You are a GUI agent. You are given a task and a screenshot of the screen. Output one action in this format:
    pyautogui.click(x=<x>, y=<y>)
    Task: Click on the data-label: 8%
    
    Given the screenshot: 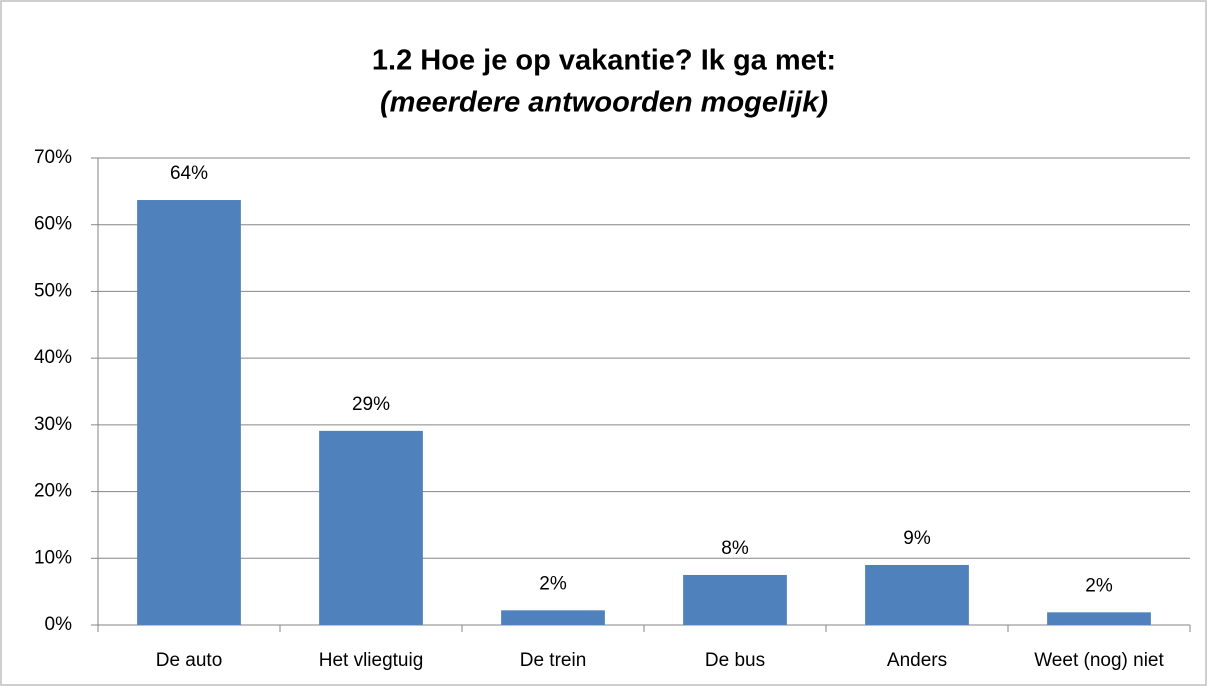 What is the action you would take?
    pyautogui.click(x=735, y=548)
    